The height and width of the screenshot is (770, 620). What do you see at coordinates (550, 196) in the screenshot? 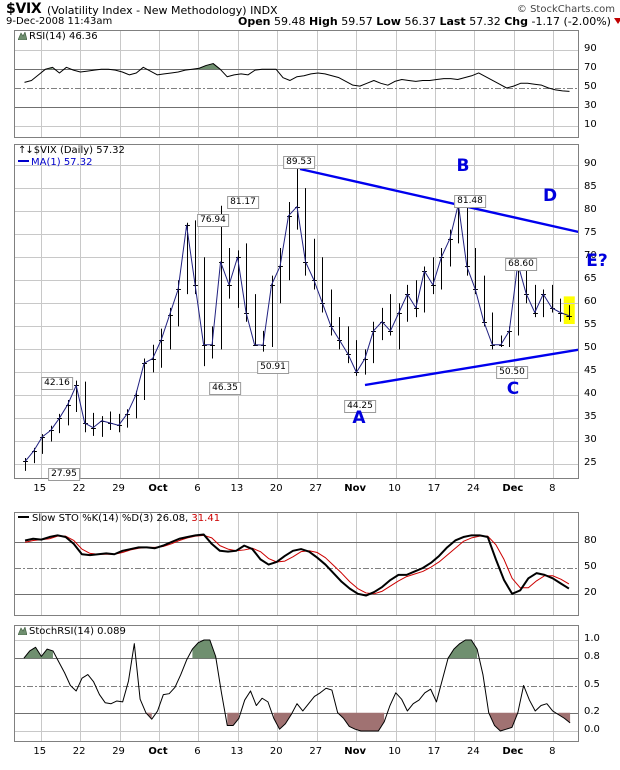
I see `elliott-wave-label: D` at bounding box center [550, 196].